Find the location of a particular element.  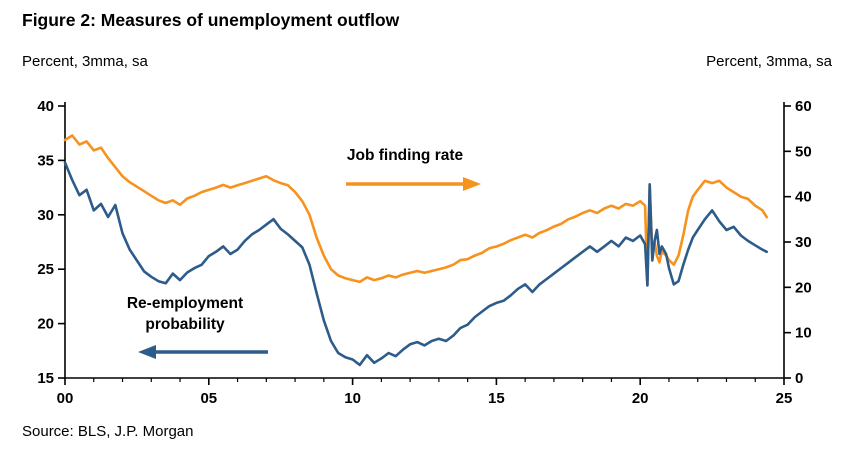

right-axis-caption: Percent, 3mma, sa is located at coordinates (769, 61).